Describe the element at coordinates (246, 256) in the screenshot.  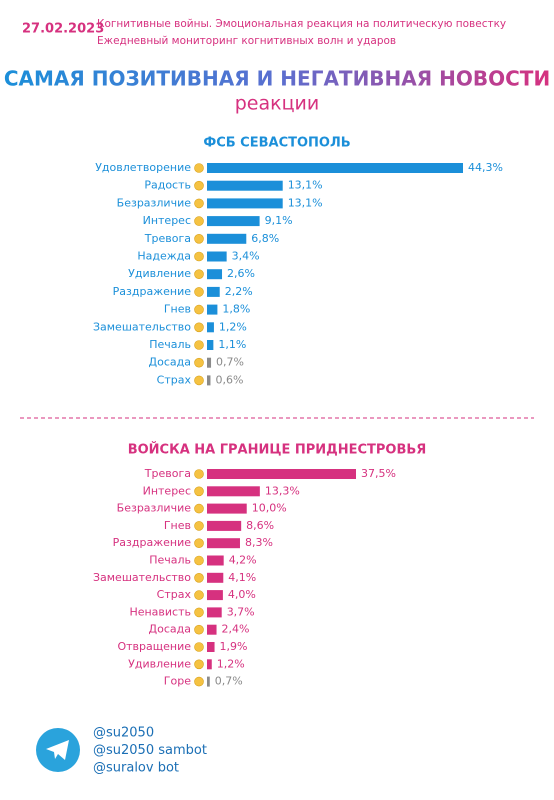
I see `value-label: 3,4%` at that location.